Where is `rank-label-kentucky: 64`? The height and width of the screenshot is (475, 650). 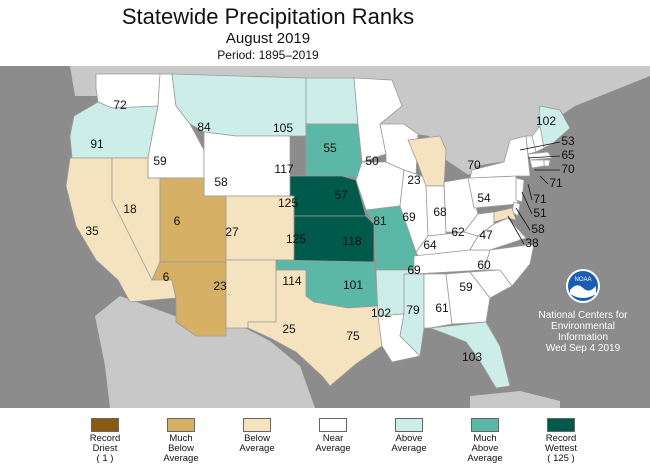
rank-label-kentucky: 64 is located at coordinates (430, 245).